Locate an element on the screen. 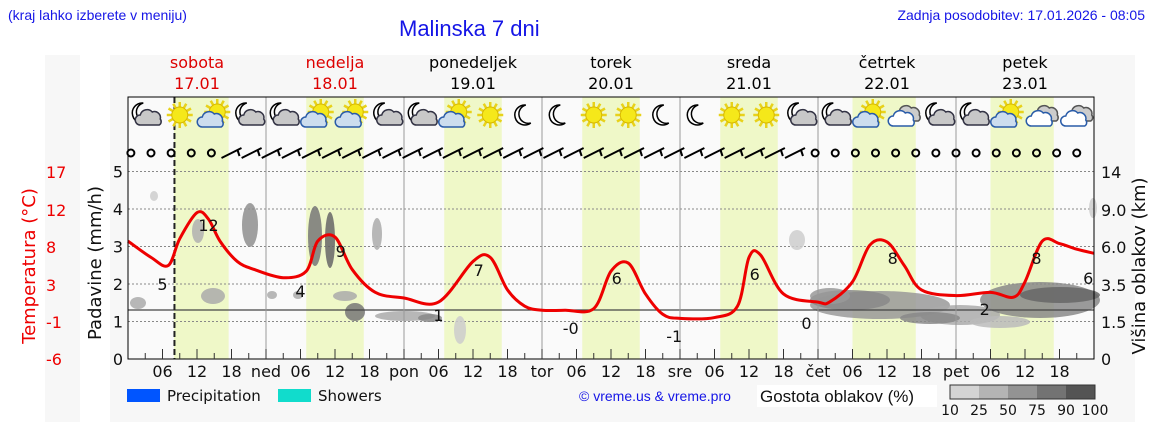  day-date: 19.01 is located at coordinates (473, 83).